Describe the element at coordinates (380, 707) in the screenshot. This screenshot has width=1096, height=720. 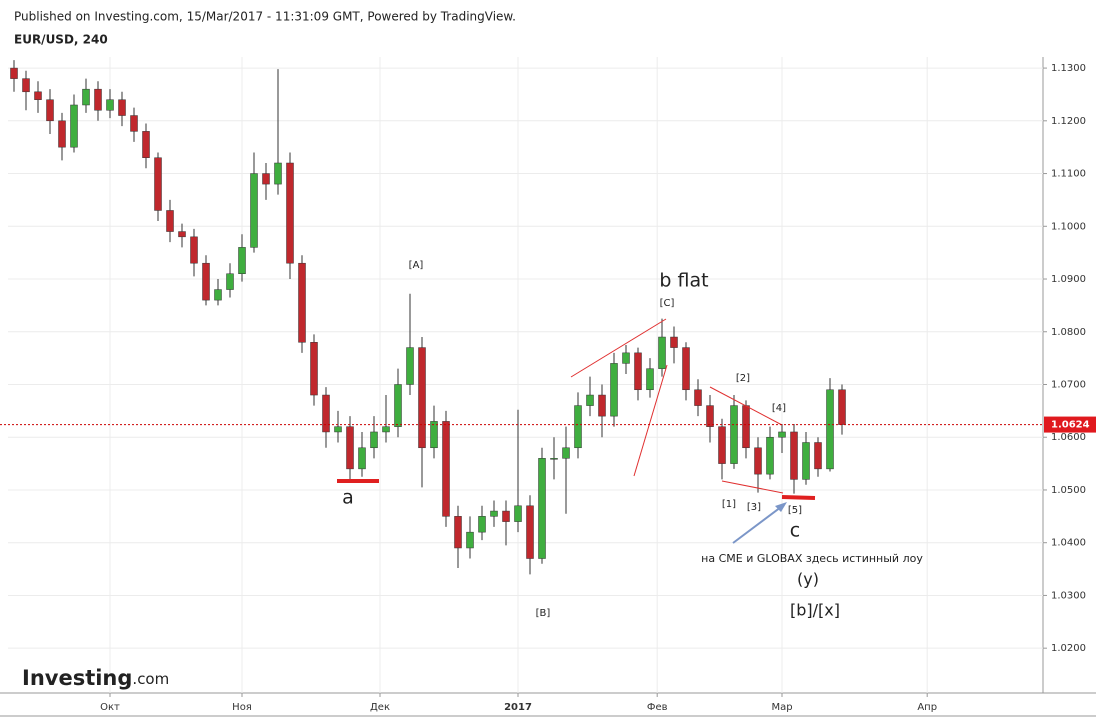
I see `x-tick-label: Дек` at that location.